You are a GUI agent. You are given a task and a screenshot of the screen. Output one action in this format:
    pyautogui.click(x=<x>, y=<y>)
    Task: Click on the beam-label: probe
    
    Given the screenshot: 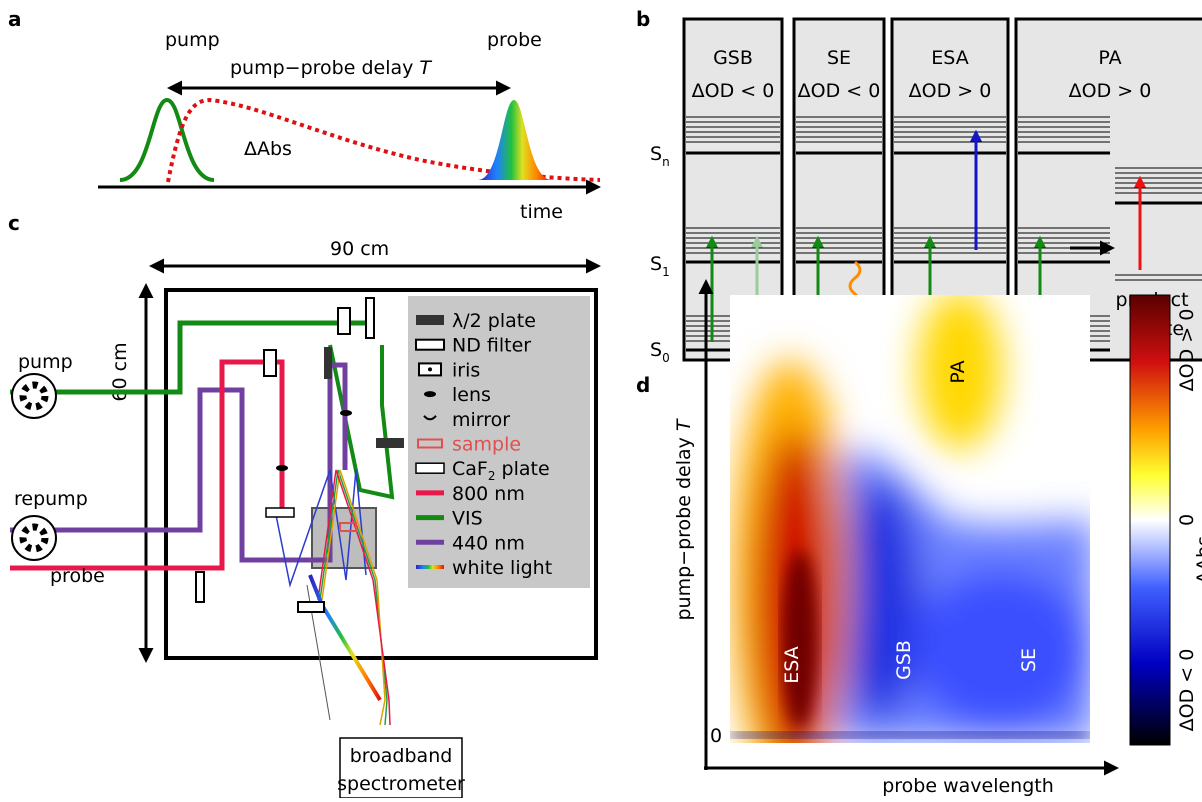 What is the action you would take?
    pyautogui.click(x=77, y=576)
    